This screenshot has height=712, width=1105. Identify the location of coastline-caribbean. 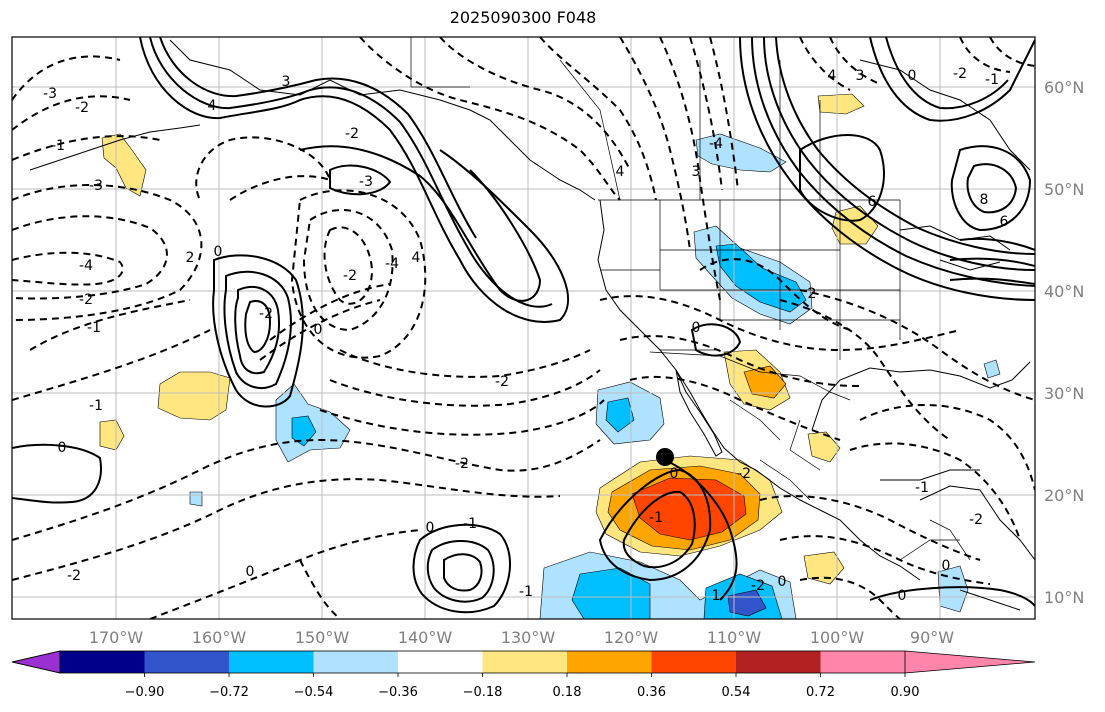
(950, 540).